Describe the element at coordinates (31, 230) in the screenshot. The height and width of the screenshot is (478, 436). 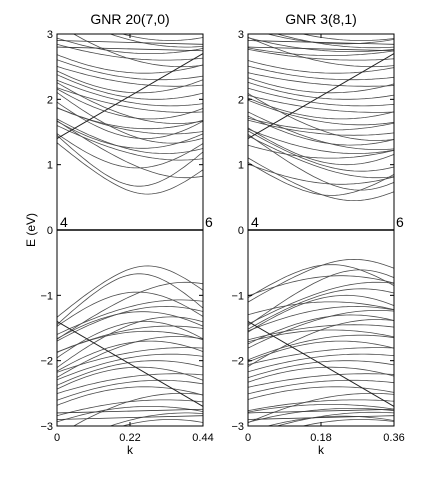
I see `y-axis-label: E (eV)` at that location.